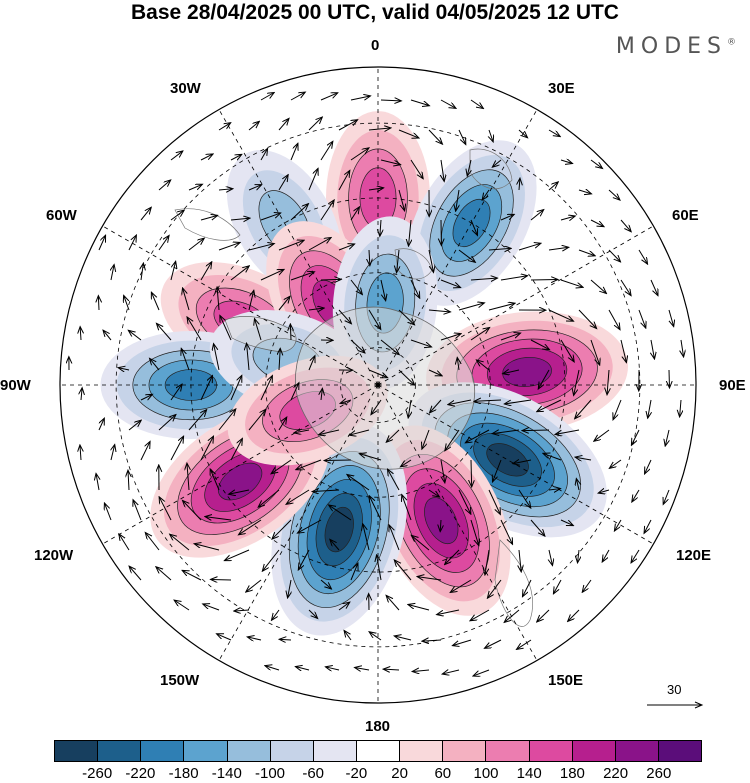 This screenshot has width=750, height=783. What do you see at coordinates (356, 773) in the screenshot?
I see `colorbar-tick-label: -20` at bounding box center [356, 773].